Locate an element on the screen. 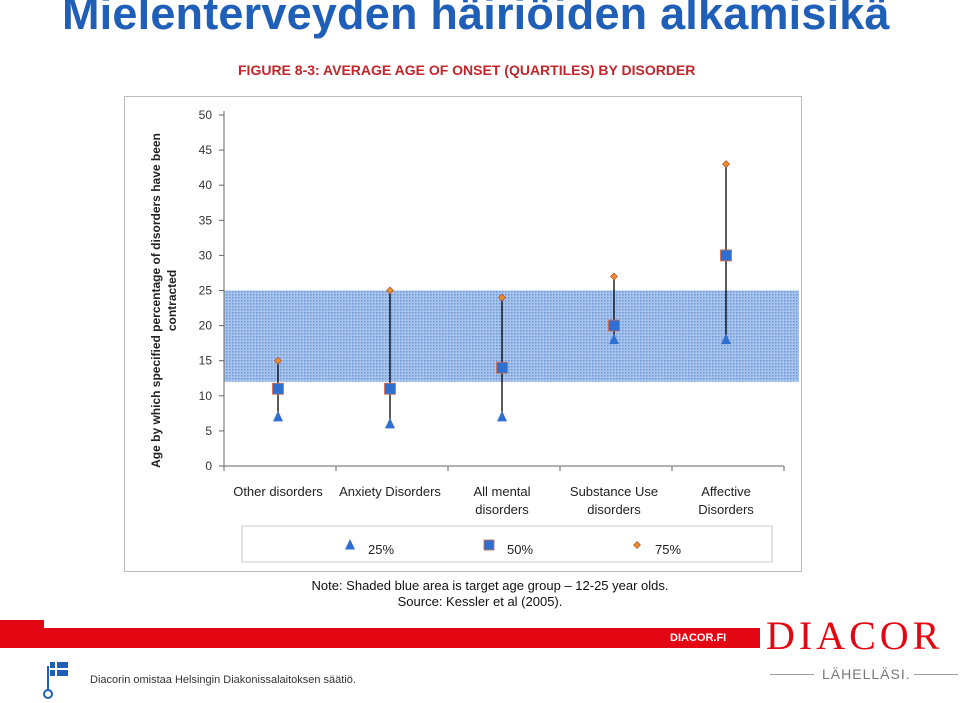 This screenshot has height=703, width=960. x-category-label: All mental is located at coordinates (501, 491).